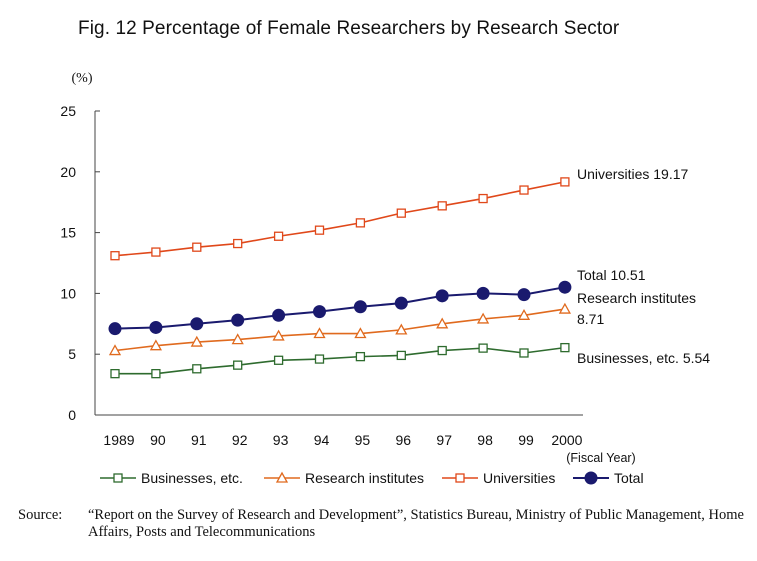 The width and height of the screenshot is (757, 561). What do you see at coordinates (192, 478) in the screenshot?
I see `legend-label: Businesses, etc.` at bounding box center [192, 478].